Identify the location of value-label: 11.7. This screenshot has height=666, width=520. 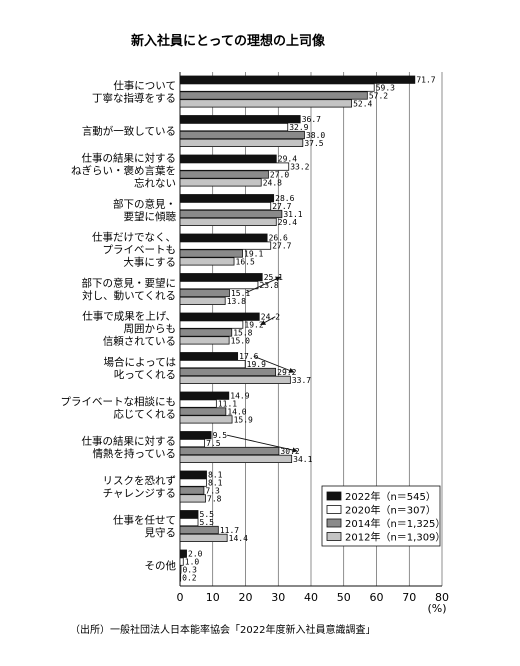
(229, 530).